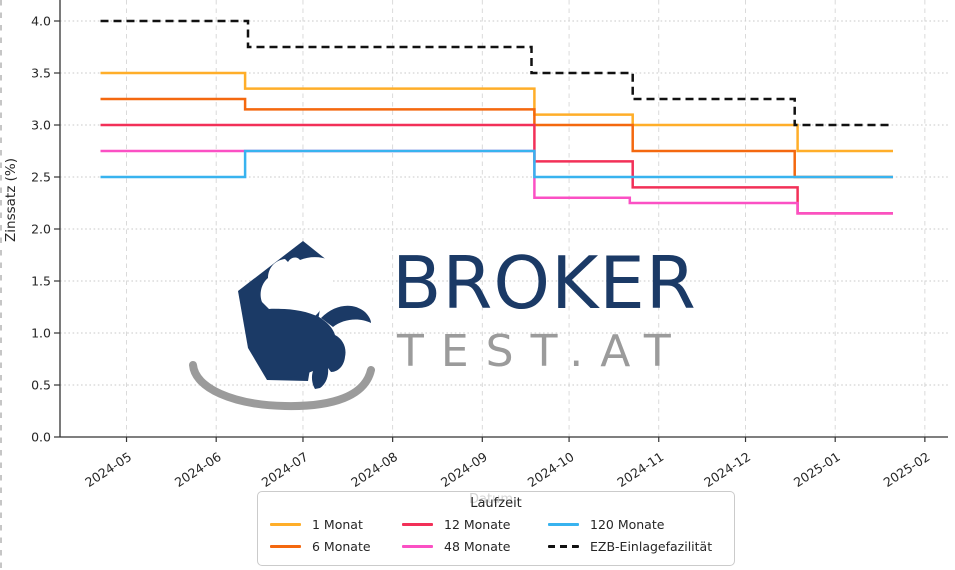 The height and width of the screenshot is (570, 955). I want to click on x-tick-label: 2024-12, so click(727, 469).